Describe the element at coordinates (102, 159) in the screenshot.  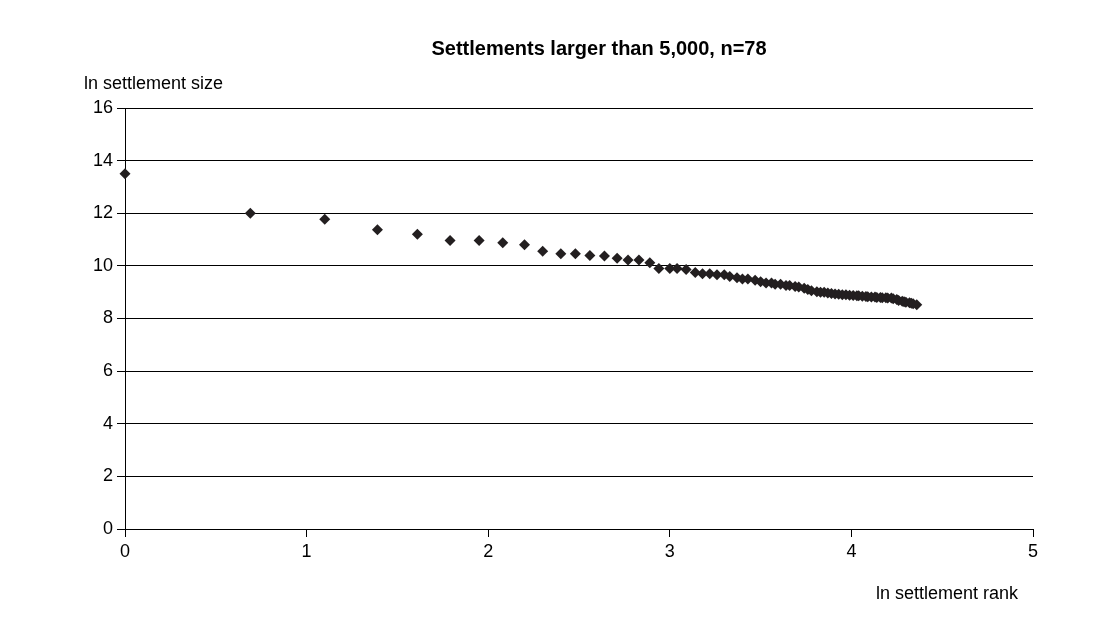
I see `y-tick-label: 14` at that location.